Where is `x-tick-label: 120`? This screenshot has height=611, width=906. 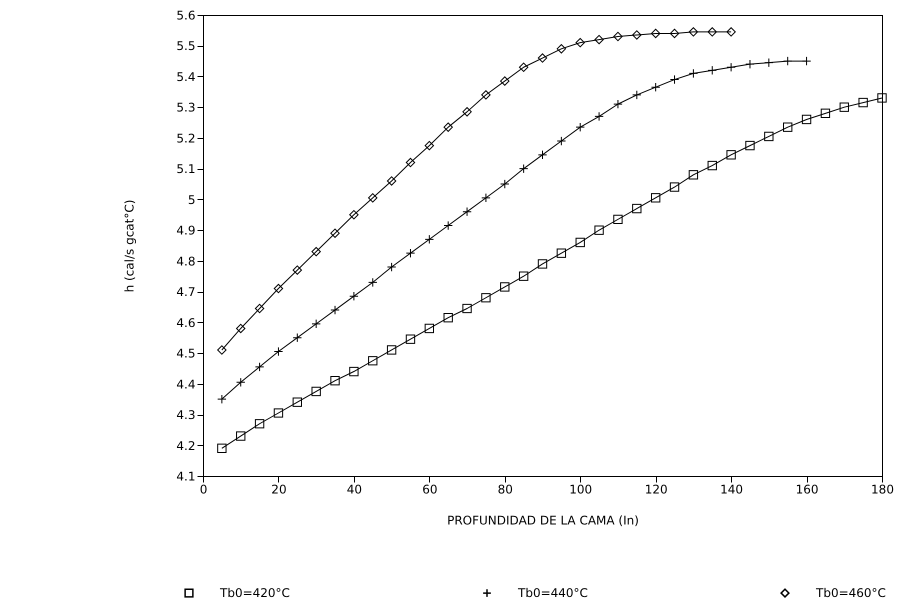
x-tick-label: 120 is located at coordinates (656, 489).